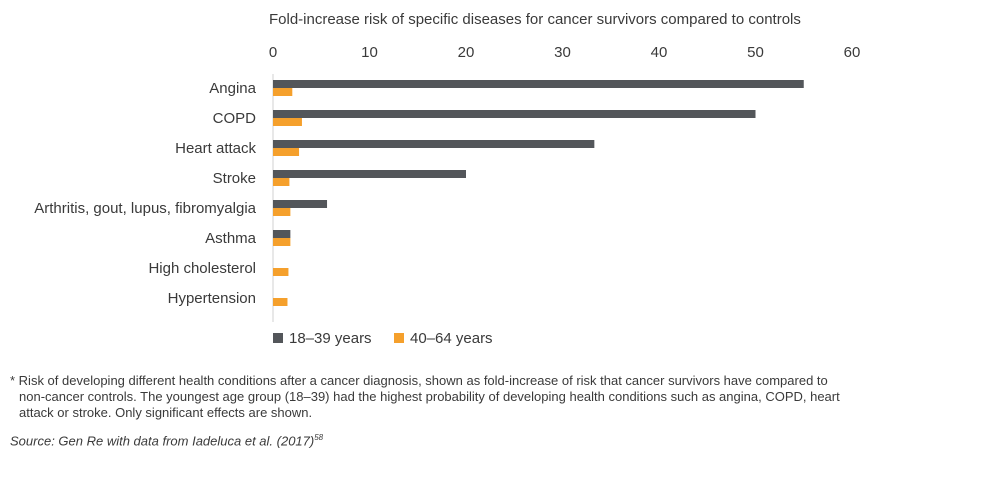  What do you see at coordinates (212, 298) in the screenshot?
I see `category-label: Hypertension` at bounding box center [212, 298].